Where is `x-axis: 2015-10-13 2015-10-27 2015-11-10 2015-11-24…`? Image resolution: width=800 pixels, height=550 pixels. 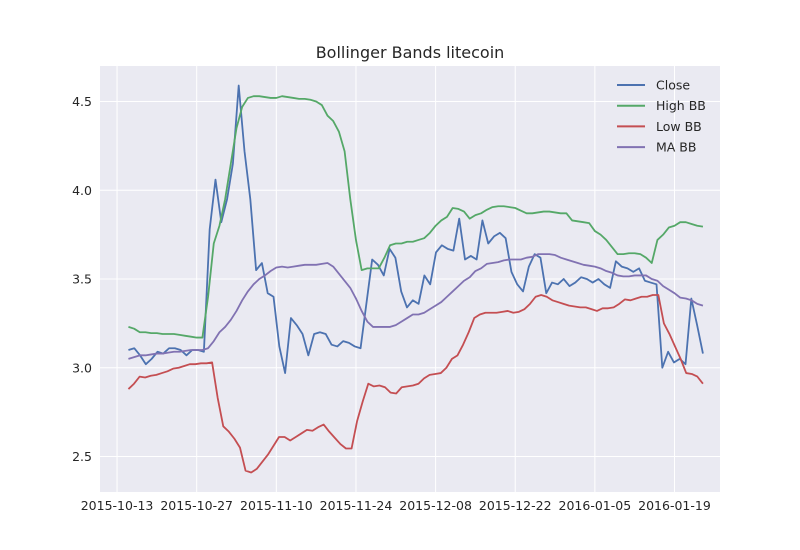
x-axis: 2015-10-13 2015-10-27 2015-11-10 2015-11-24… is located at coordinates (396, 505).